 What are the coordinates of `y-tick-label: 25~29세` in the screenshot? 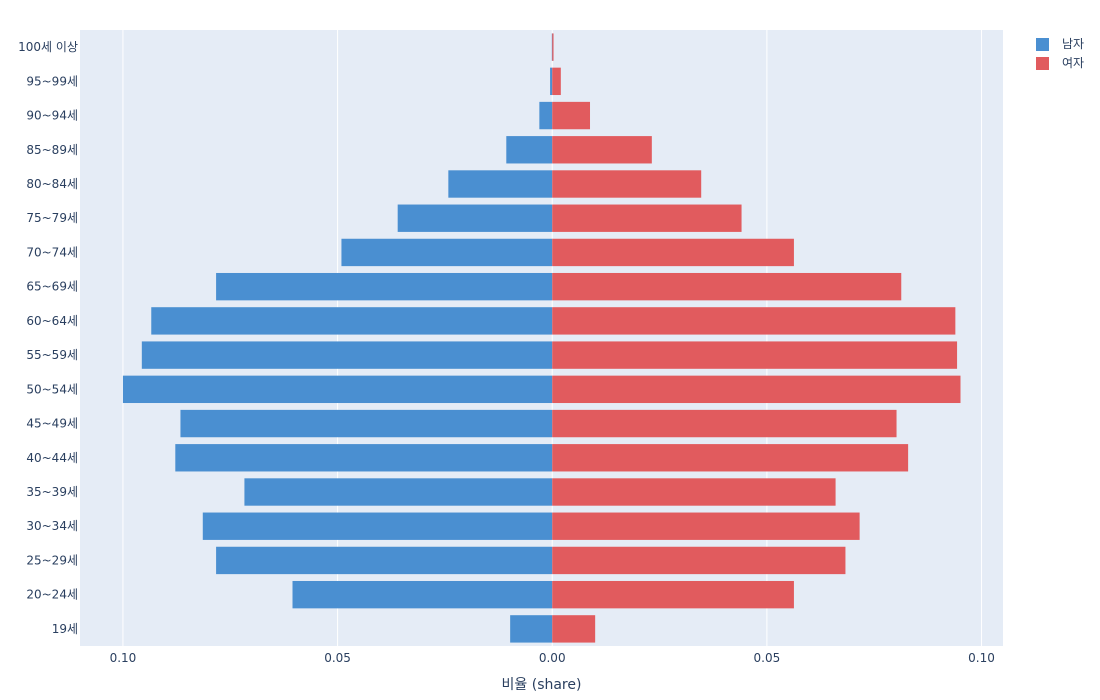 It's located at (52, 560).